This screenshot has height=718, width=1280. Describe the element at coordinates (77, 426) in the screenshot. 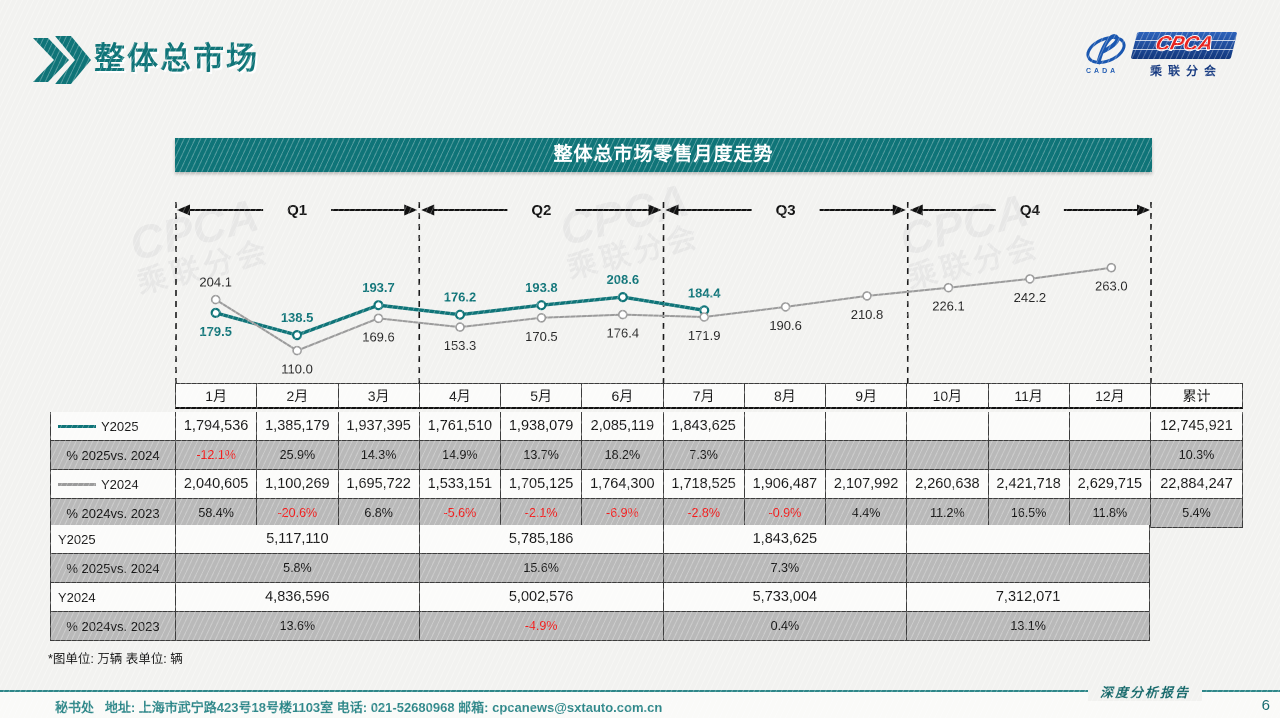

I see `legend-swatch` at that location.